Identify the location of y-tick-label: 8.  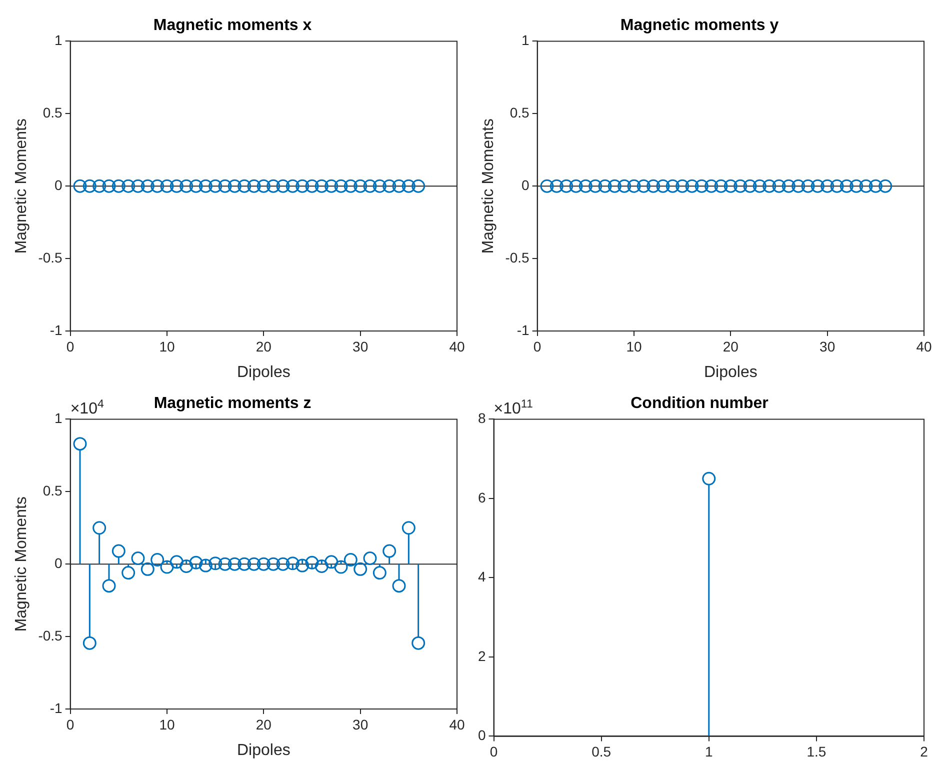
(482, 418).